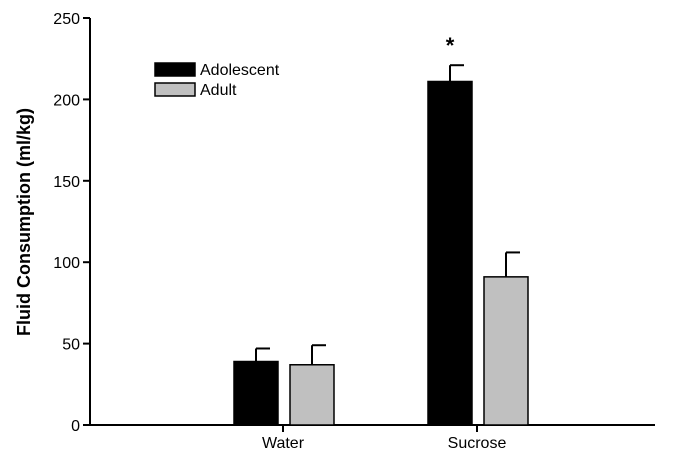 This screenshot has width=673, height=452. Describe the element at coordinates (175, 89) in the screenshot. I see `legend-swatch-adult` at that location.